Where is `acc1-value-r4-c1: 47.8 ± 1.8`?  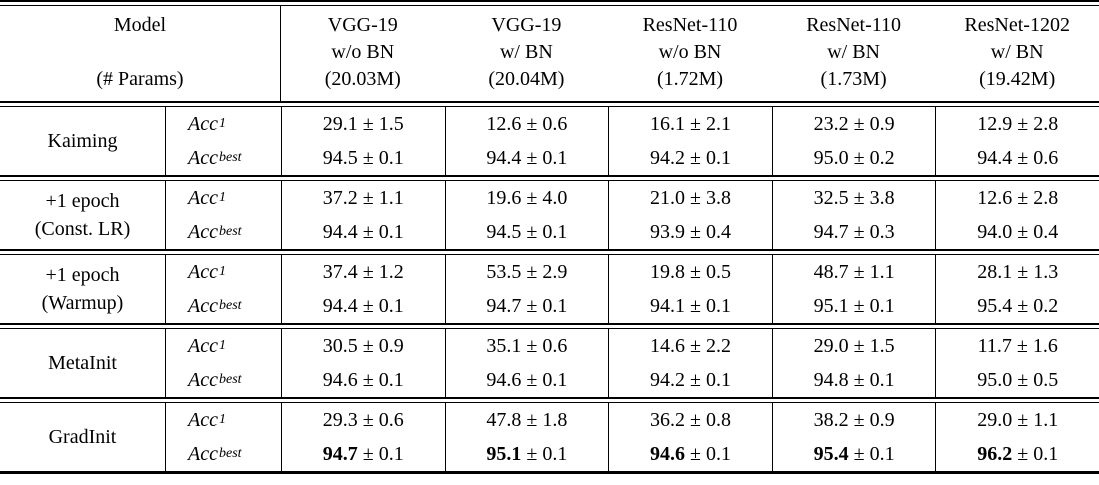
acc1-value-r4-c1: 47.8 ± 1.8 is located at coordinates (526, 420).